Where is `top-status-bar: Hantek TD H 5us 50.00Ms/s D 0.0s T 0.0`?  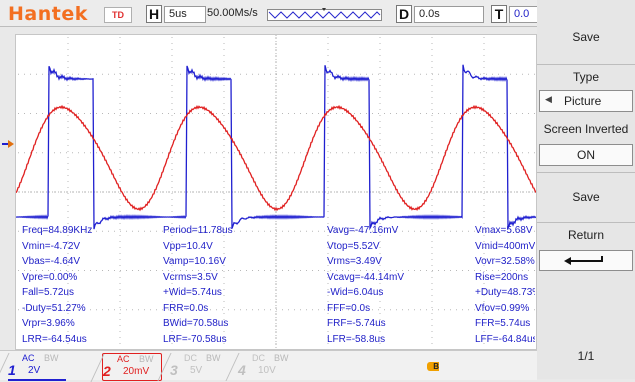
top-status-bar: Hantek TD H 5us 50.00Ms/s D 0.0s T 0.0 is located at coordinates (270, 13).